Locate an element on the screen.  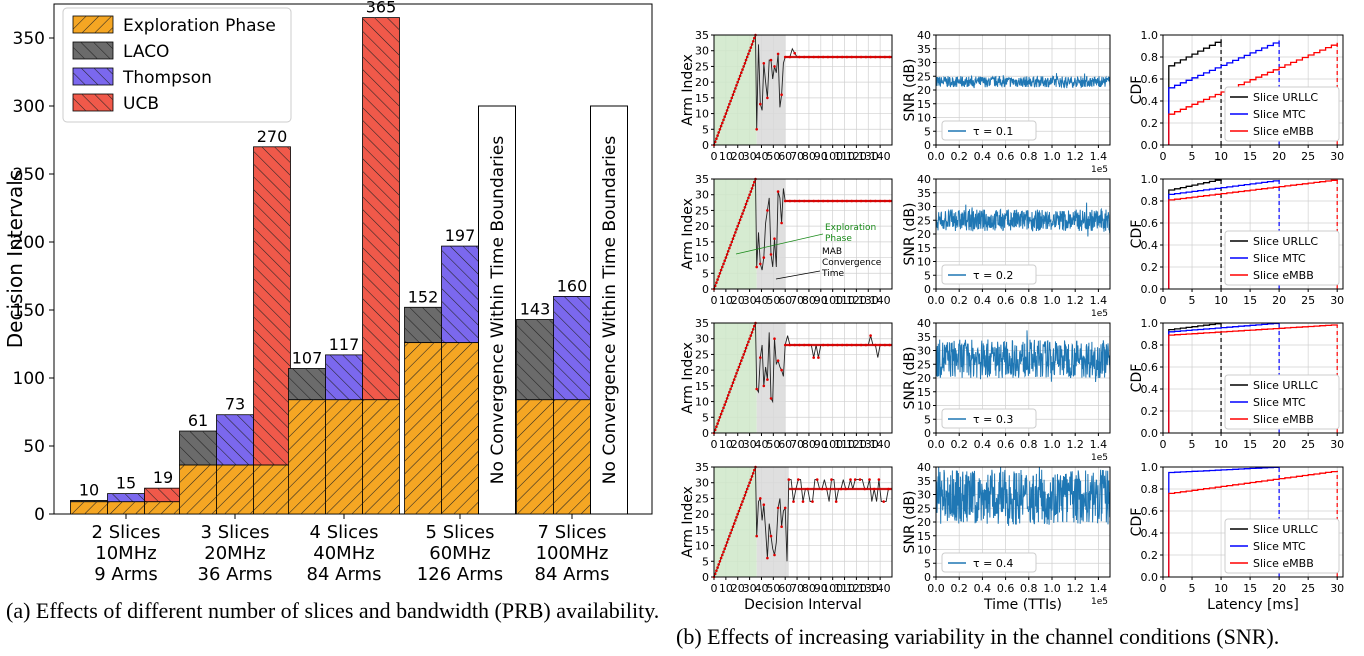
y-axis-label: Arm Index is located at coordinates (688, 234).